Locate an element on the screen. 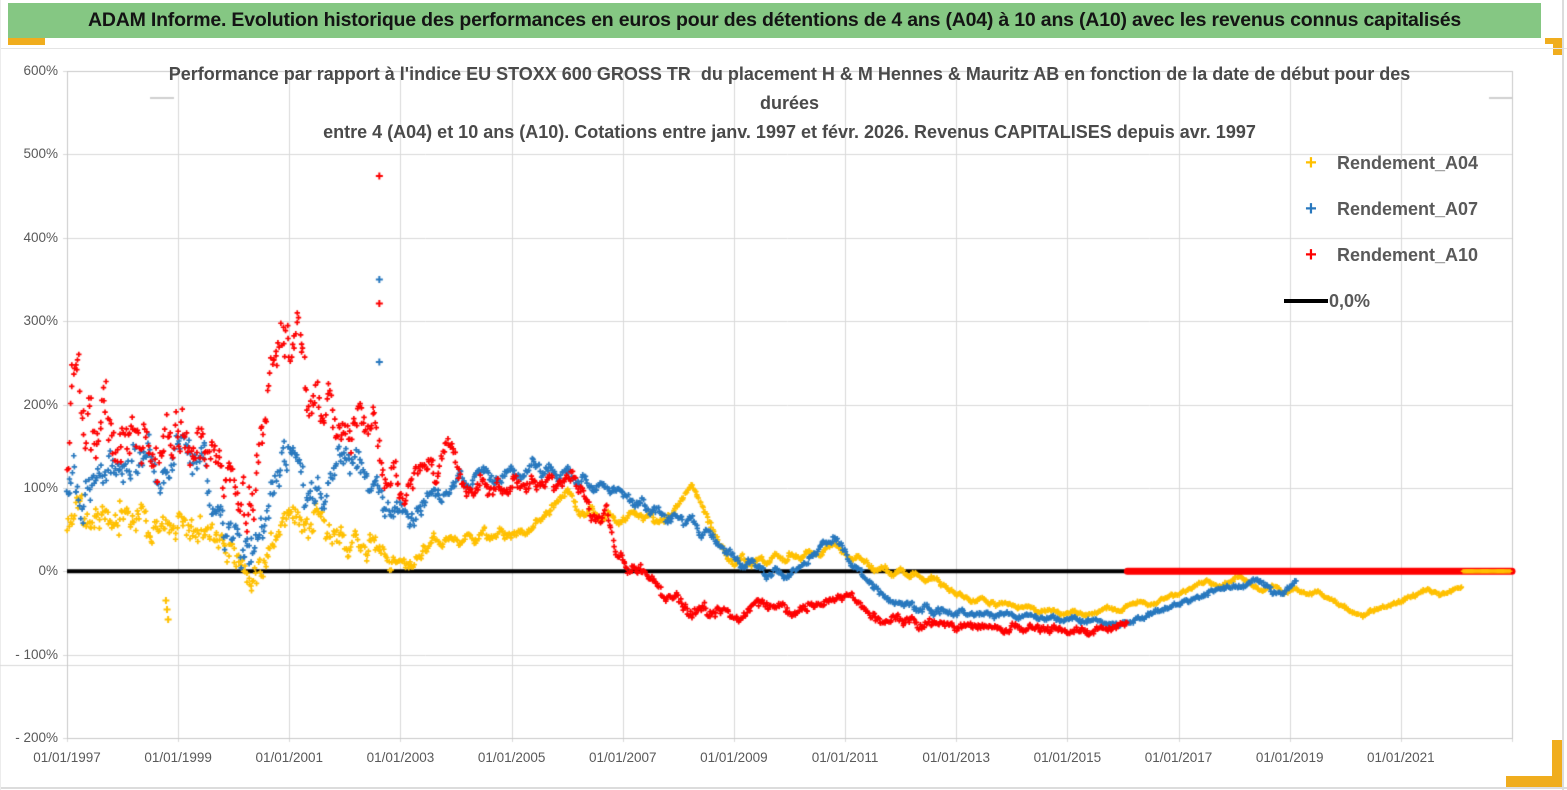 The height and width of the screenshot is (790, 1567). legend-label: Rendement_A07 is located at coordinates (1408, 208).